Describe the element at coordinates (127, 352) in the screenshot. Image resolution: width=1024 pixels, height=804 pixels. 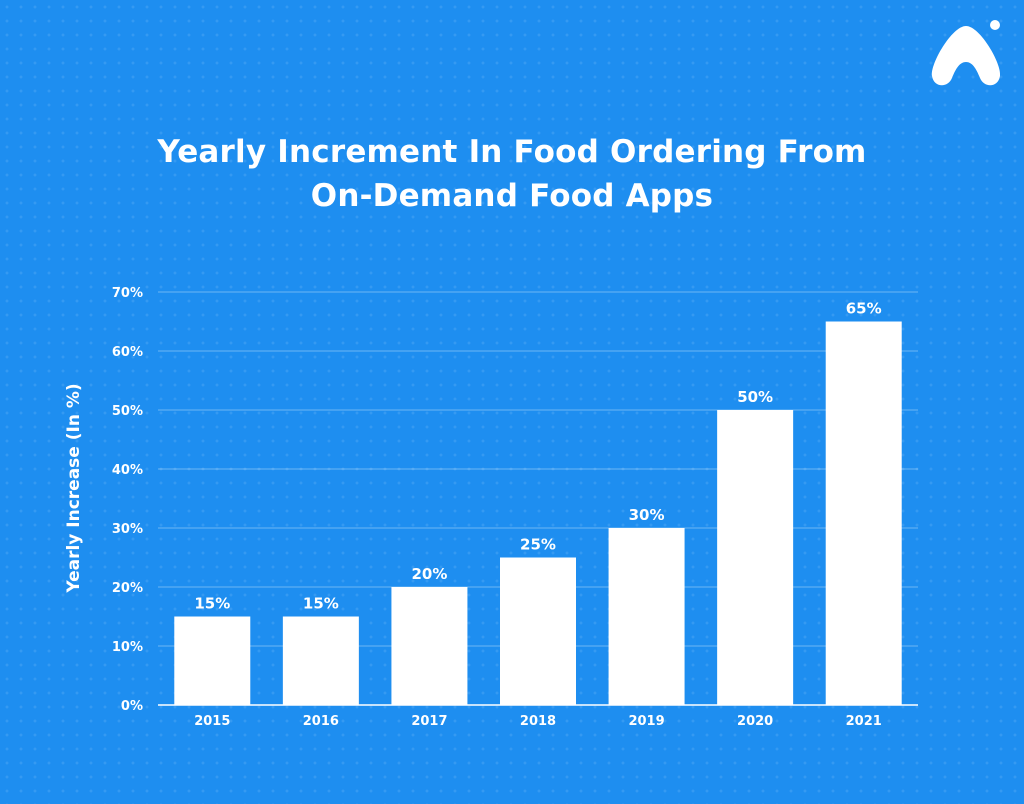
I see `y-tick-label: 60%` at that location.